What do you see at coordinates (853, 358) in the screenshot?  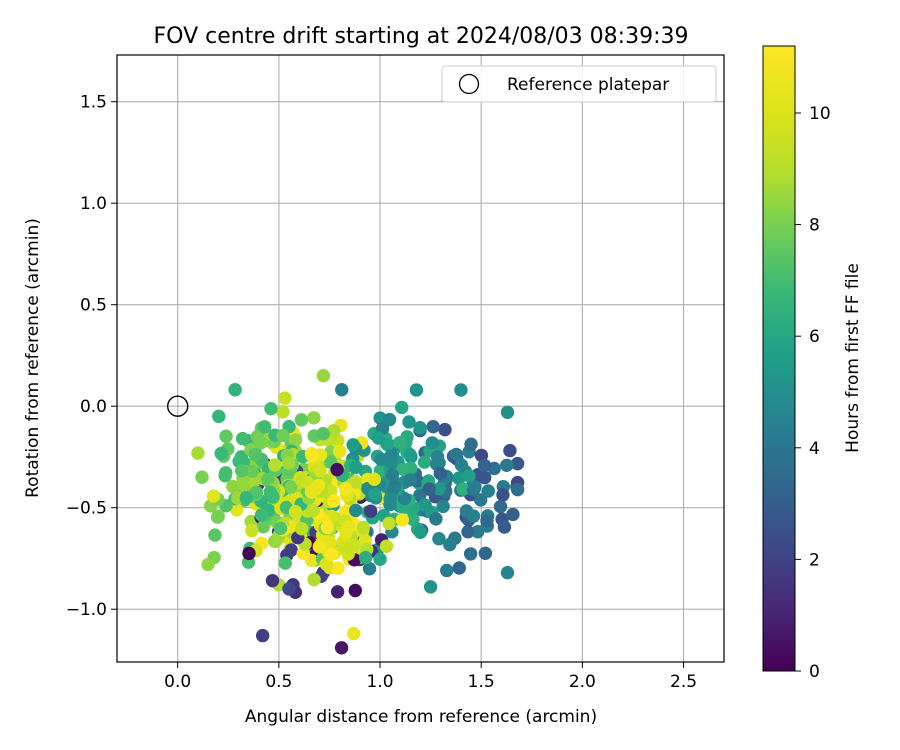 I see `colorbar-label: Hours from first FF file` at bounding box center [853, 358].